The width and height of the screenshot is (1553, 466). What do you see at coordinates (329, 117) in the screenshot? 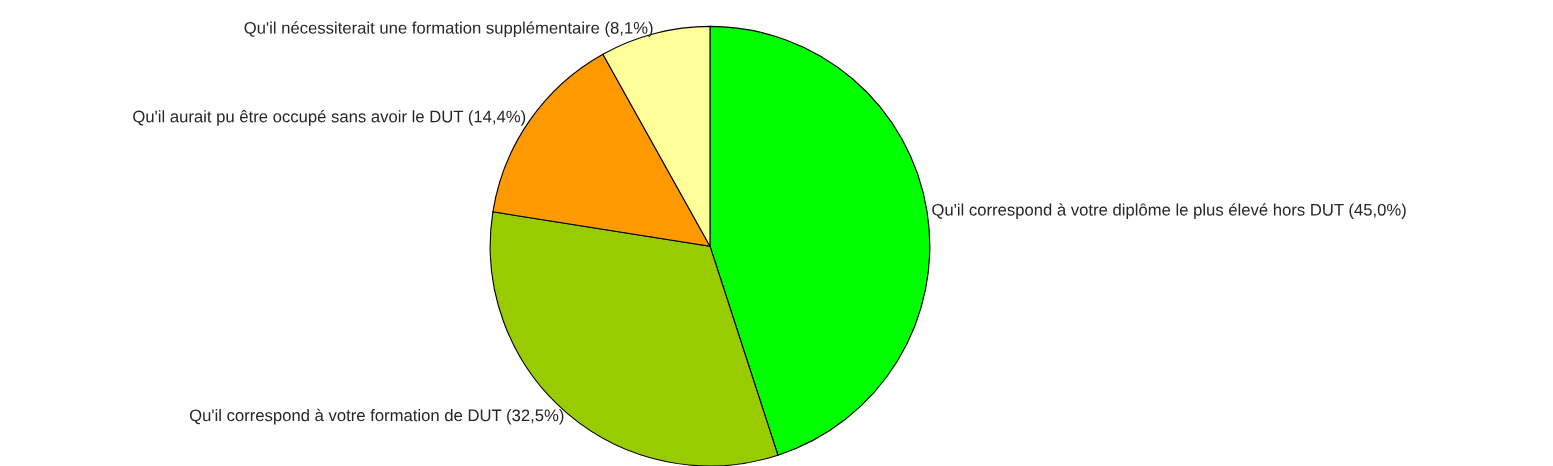
I see `slice-label: Qu'il aurait pu être occupé sans avoir le DUT (14,4%)` at bounding box center [329, 117].